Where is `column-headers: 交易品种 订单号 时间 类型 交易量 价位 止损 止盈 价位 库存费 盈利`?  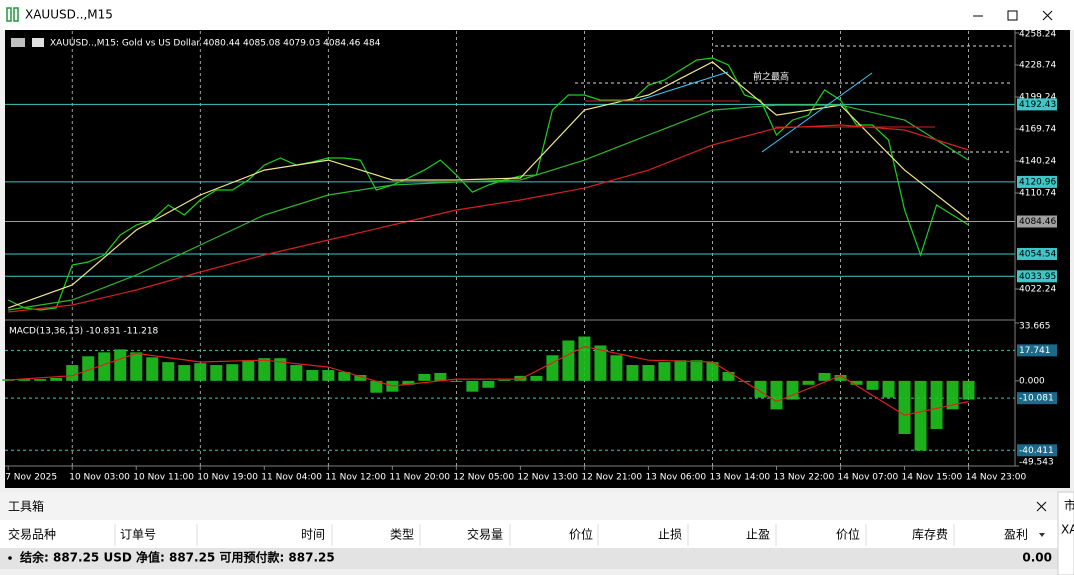
column-headers: 交易品种 订单号 时间 类型 交易量 价位 止损 止盈 价位 库存费 盈利 is located at coordinates (529, 535).